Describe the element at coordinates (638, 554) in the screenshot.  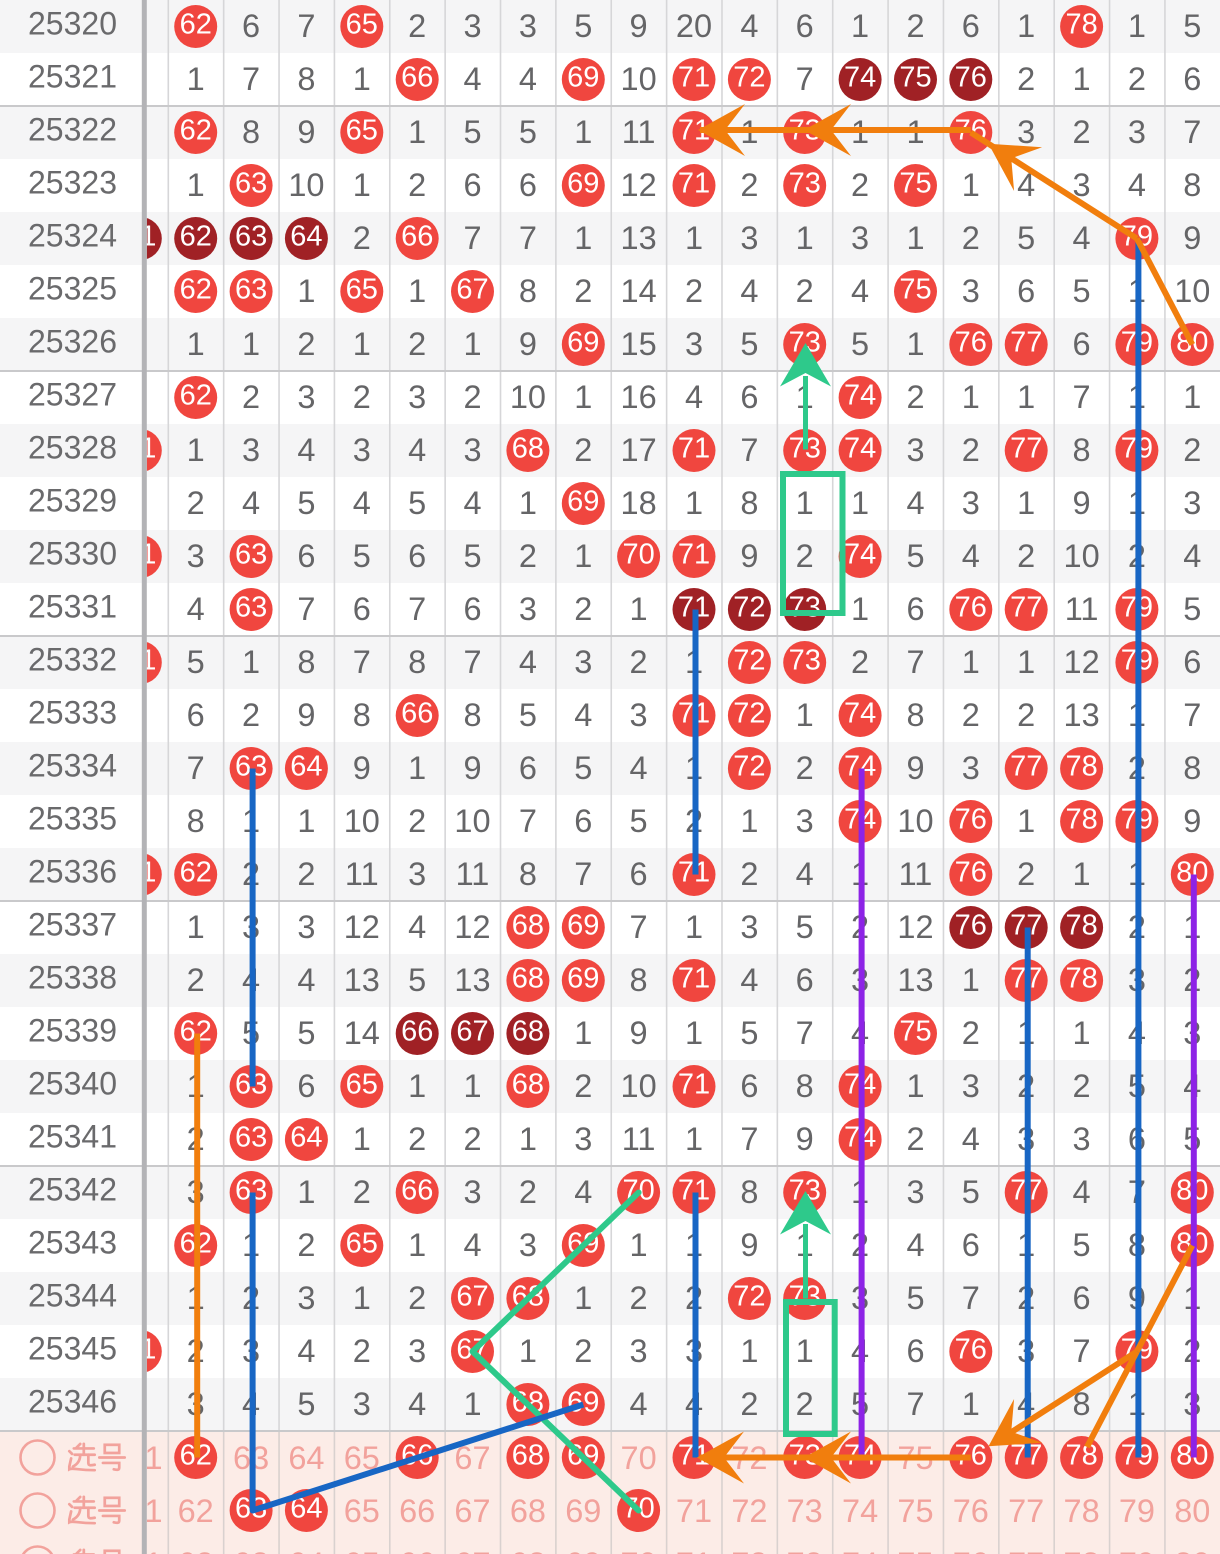
I see `svg-text: 70` at that location.